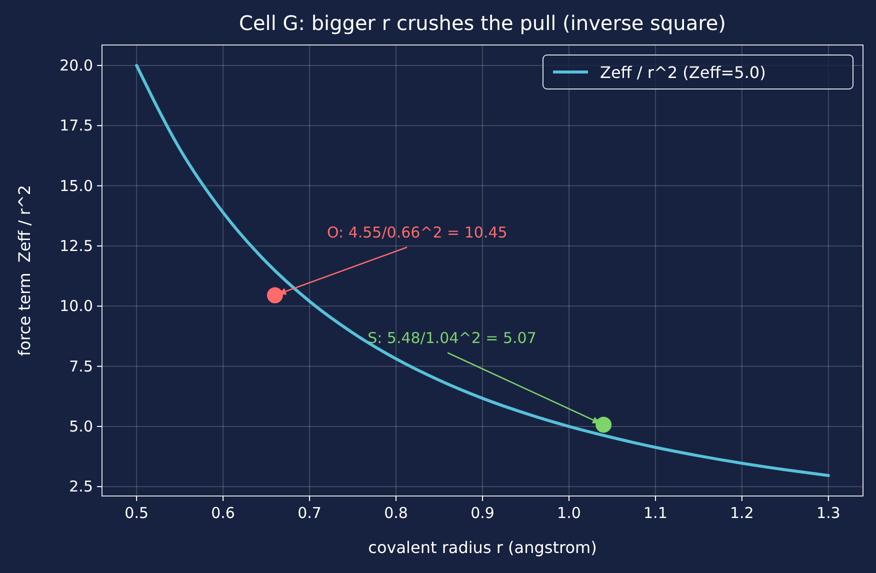 The image size is (876, 573). What do you see at coordinates (136, 513) in the screenshot?
I see `x-tick-label: 0.5` at bounding box center [136, 513].